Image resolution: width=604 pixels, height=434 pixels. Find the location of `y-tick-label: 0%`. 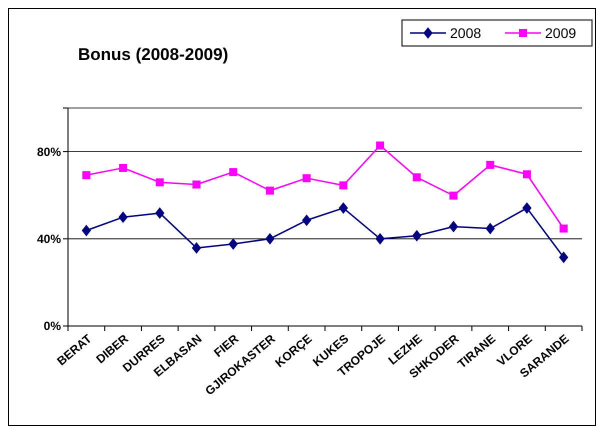

y-tick-label: 0% is located at coordinates (53, 326).